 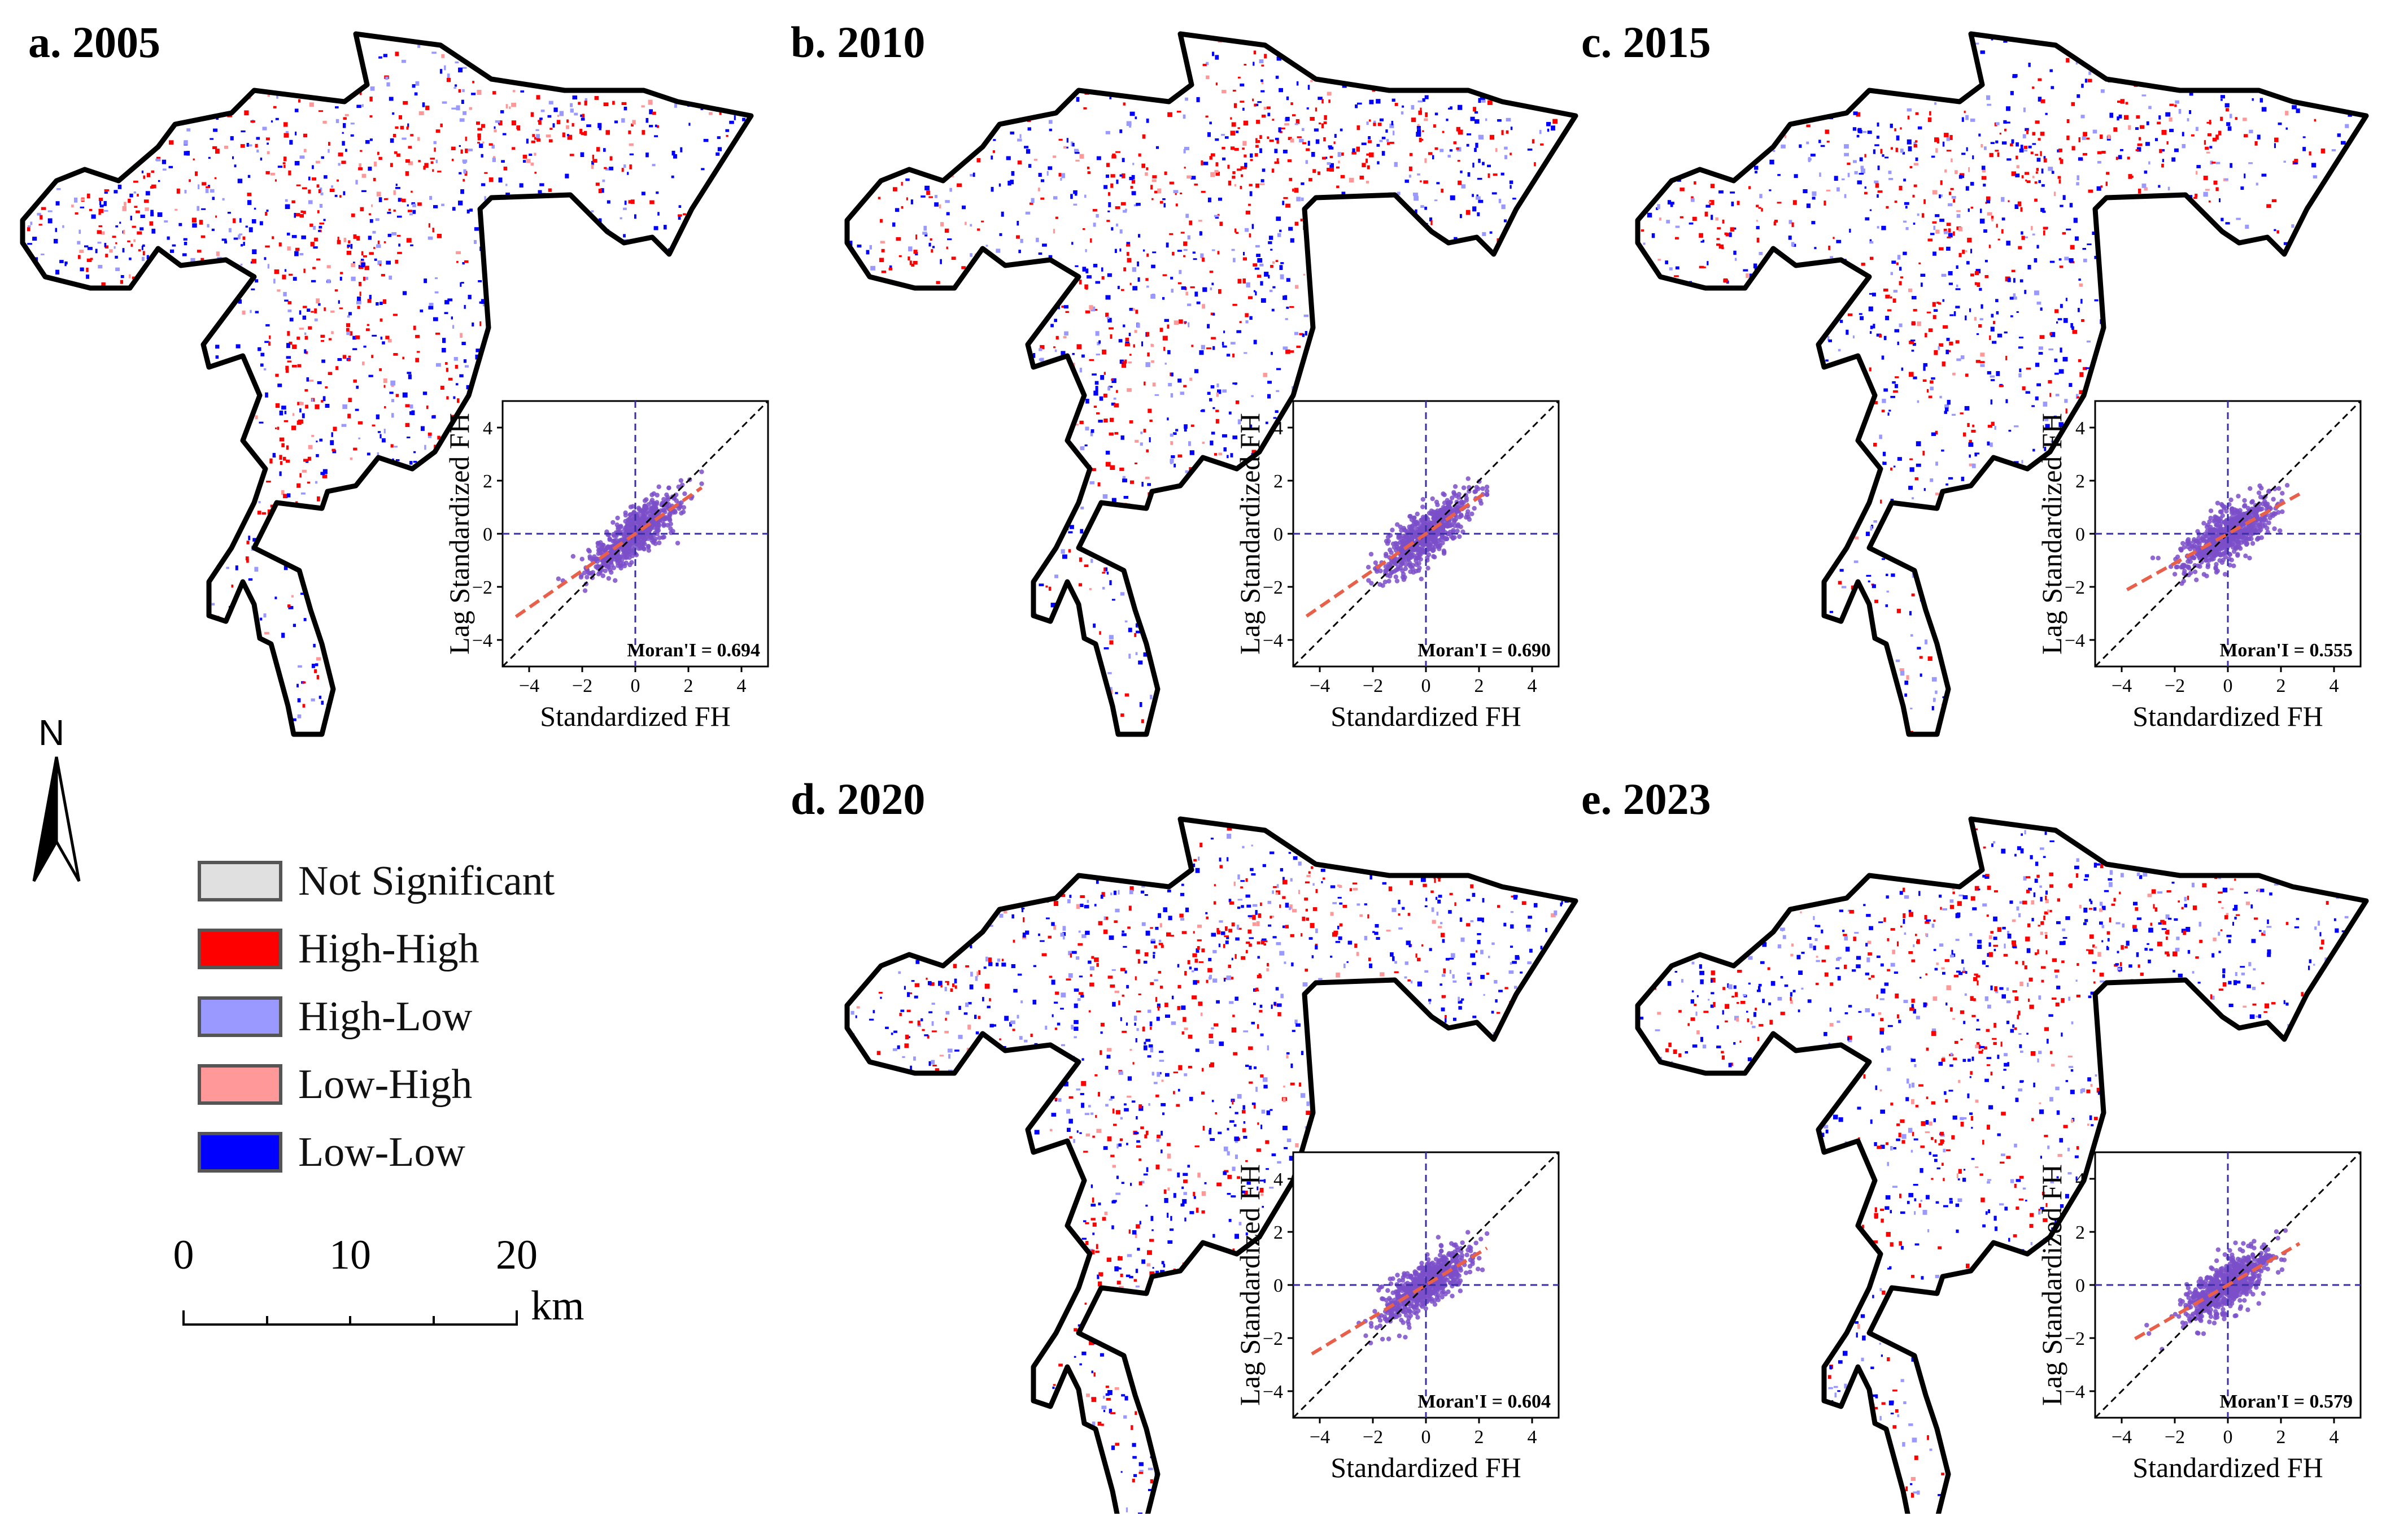 I want to click on y-tick-label: −2, so click(x=1273, y=587).